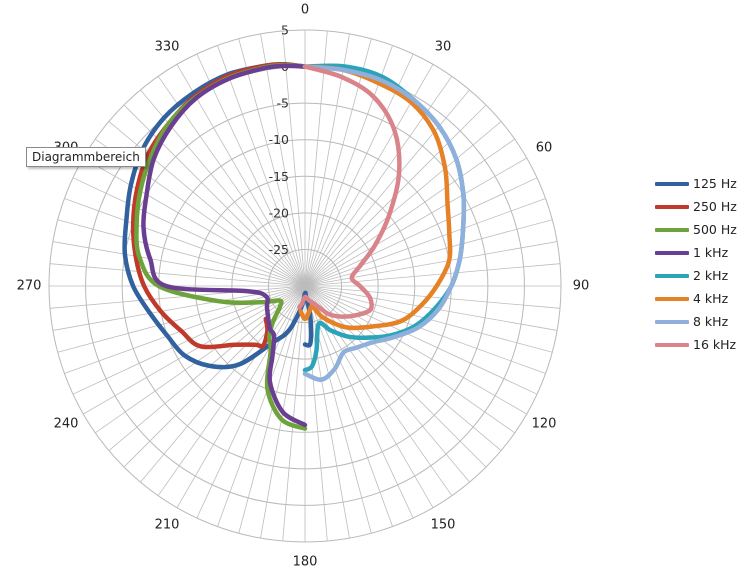 The height and width of the screenshot is (579, 751). Describe the element at coordinates (66, 424) in the screenshot. I see `angle-label: 240` at that location.